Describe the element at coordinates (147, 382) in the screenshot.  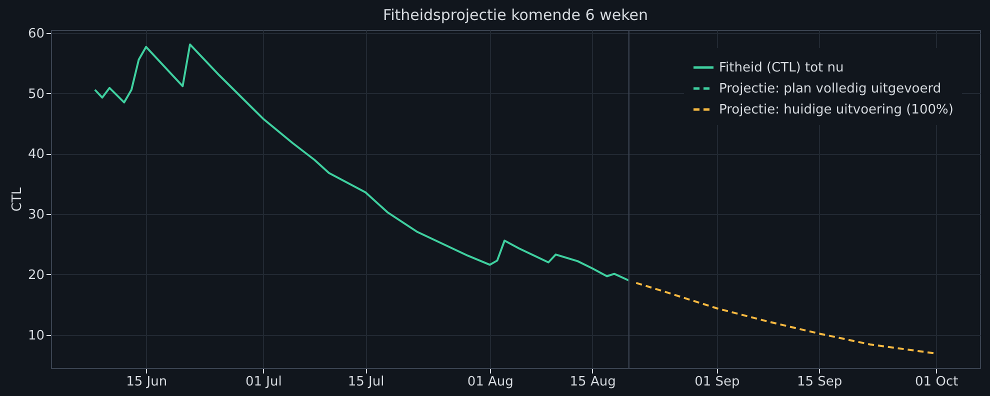
I see `x-tick-label: 15 Jun` at that location.